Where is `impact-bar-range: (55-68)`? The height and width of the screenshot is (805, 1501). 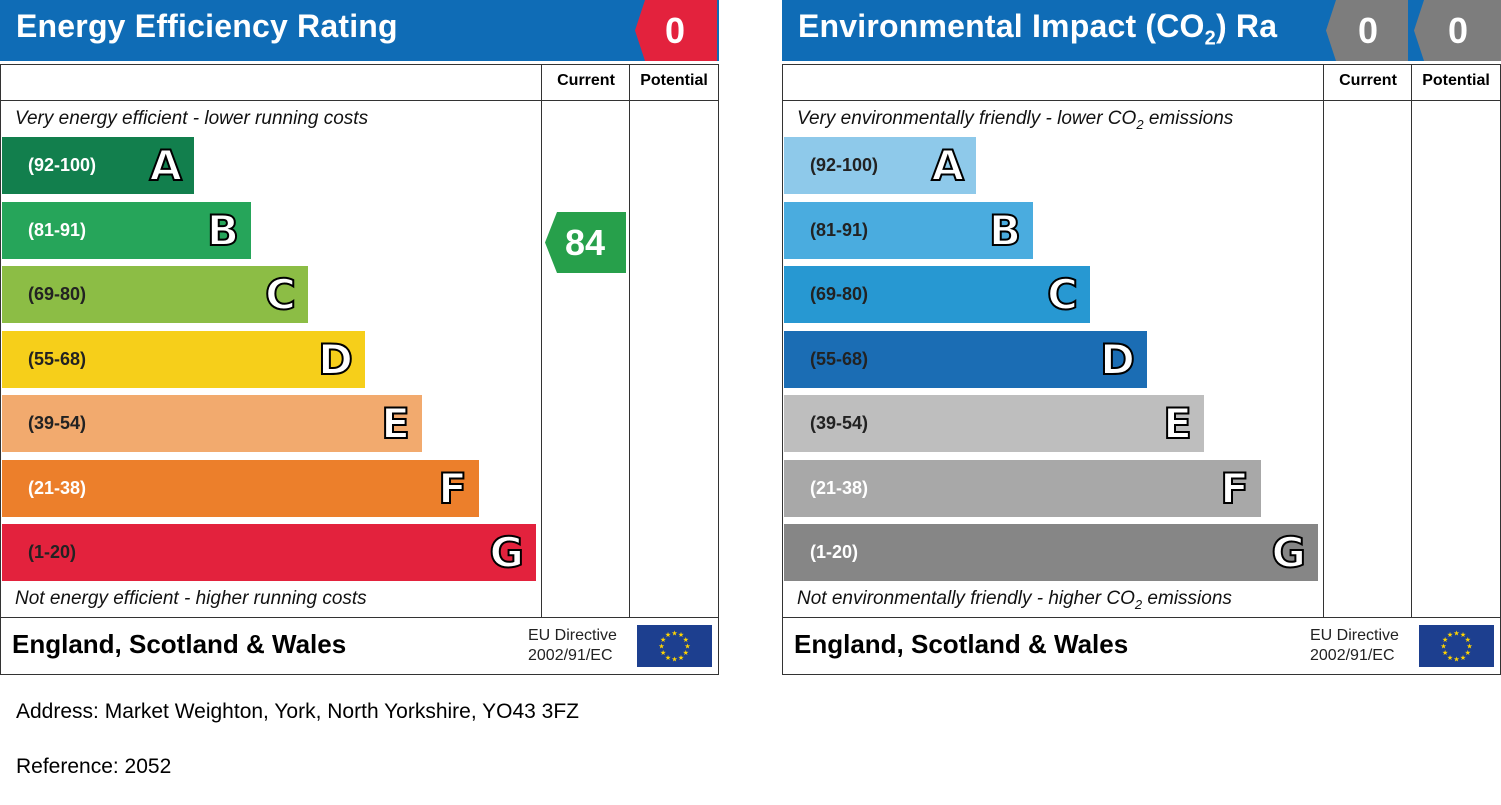 impact-bar-range: (55-68) is located at coordinates (839, 358).